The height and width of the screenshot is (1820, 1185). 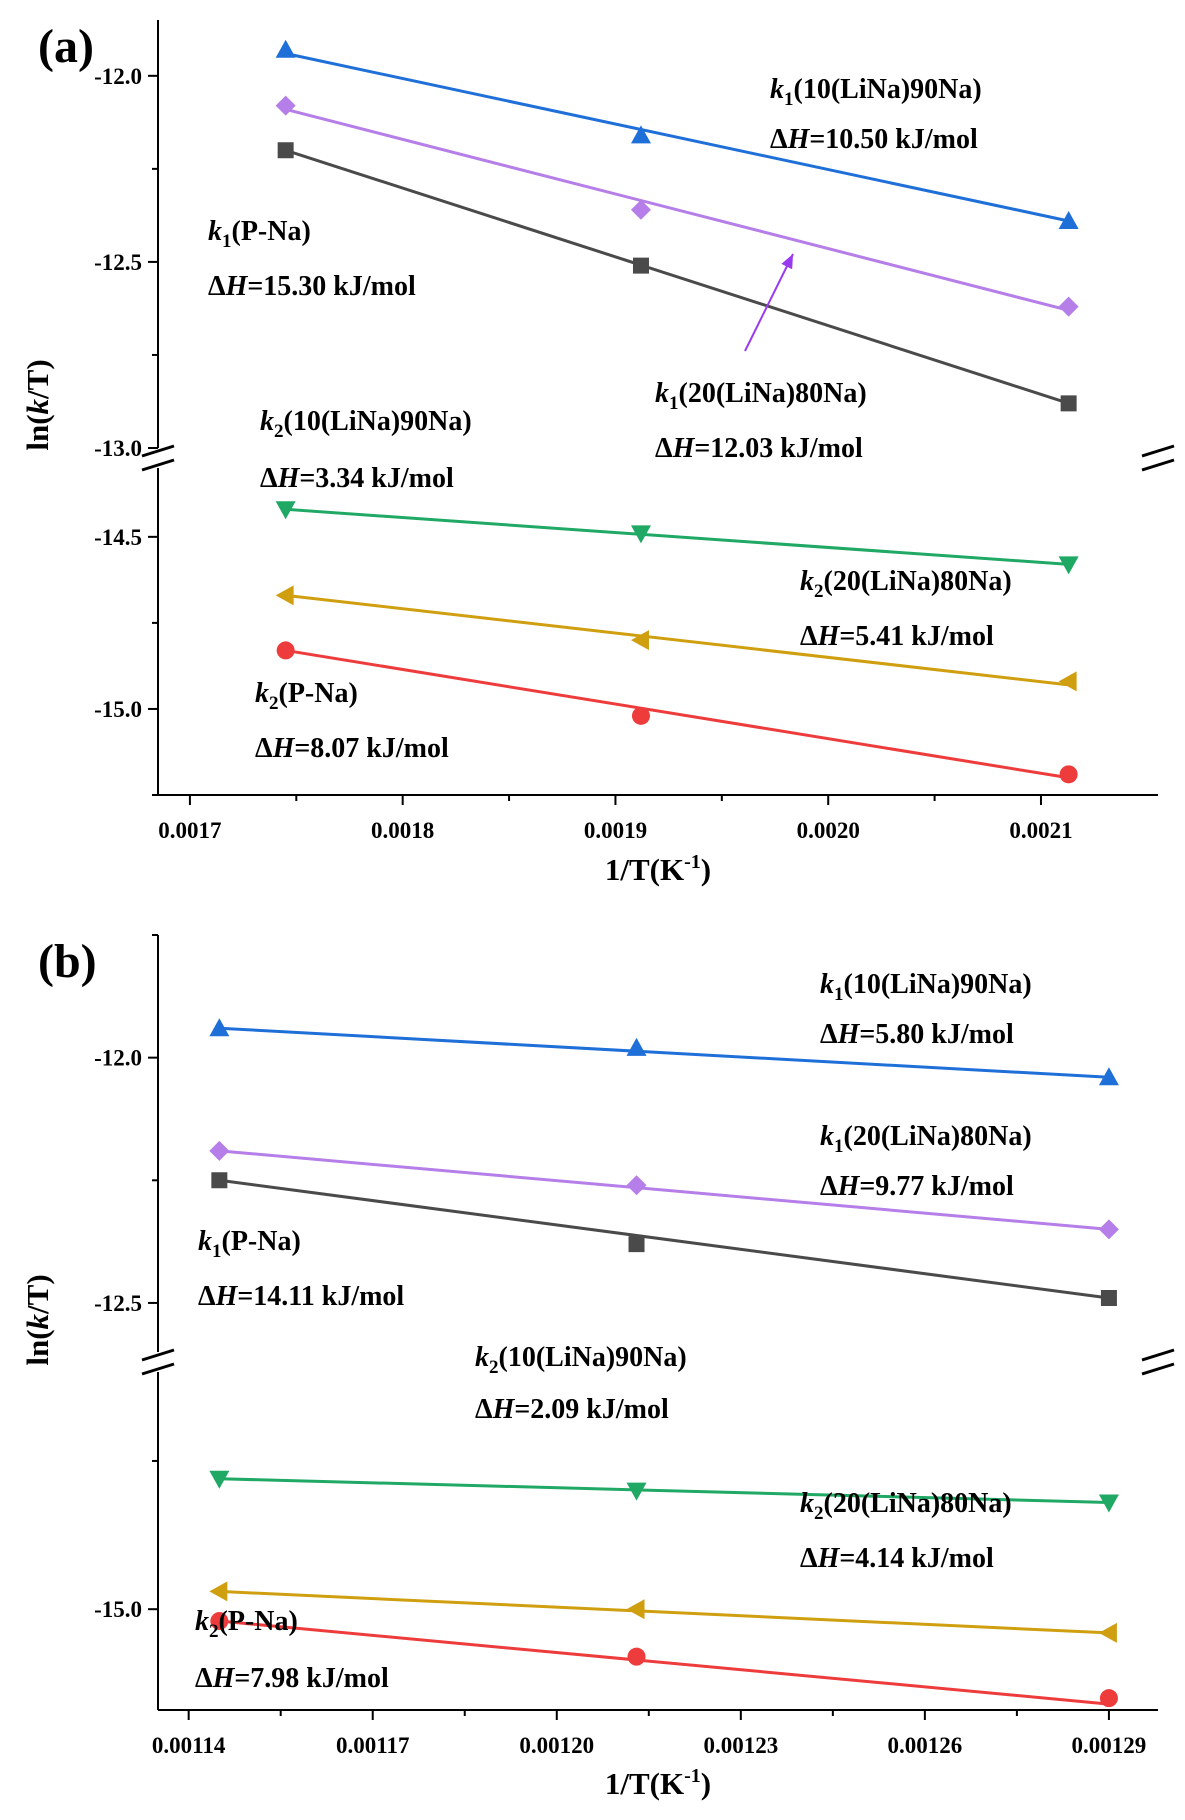 What do you see at coordinates (312, 259) in the screenshot?
I see `annotation-1: k1(P-Na) ΔH=15.30 kJ/mol` at bounding box center [312, 259].